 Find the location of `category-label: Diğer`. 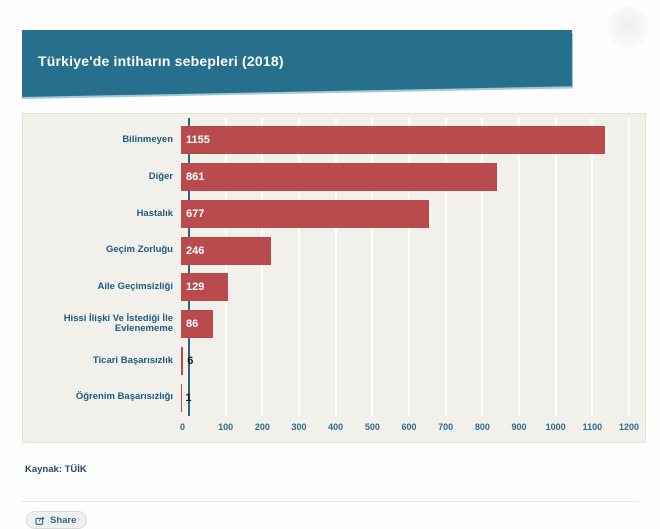

category-label: Diğer is located at coordinates (160, 176).